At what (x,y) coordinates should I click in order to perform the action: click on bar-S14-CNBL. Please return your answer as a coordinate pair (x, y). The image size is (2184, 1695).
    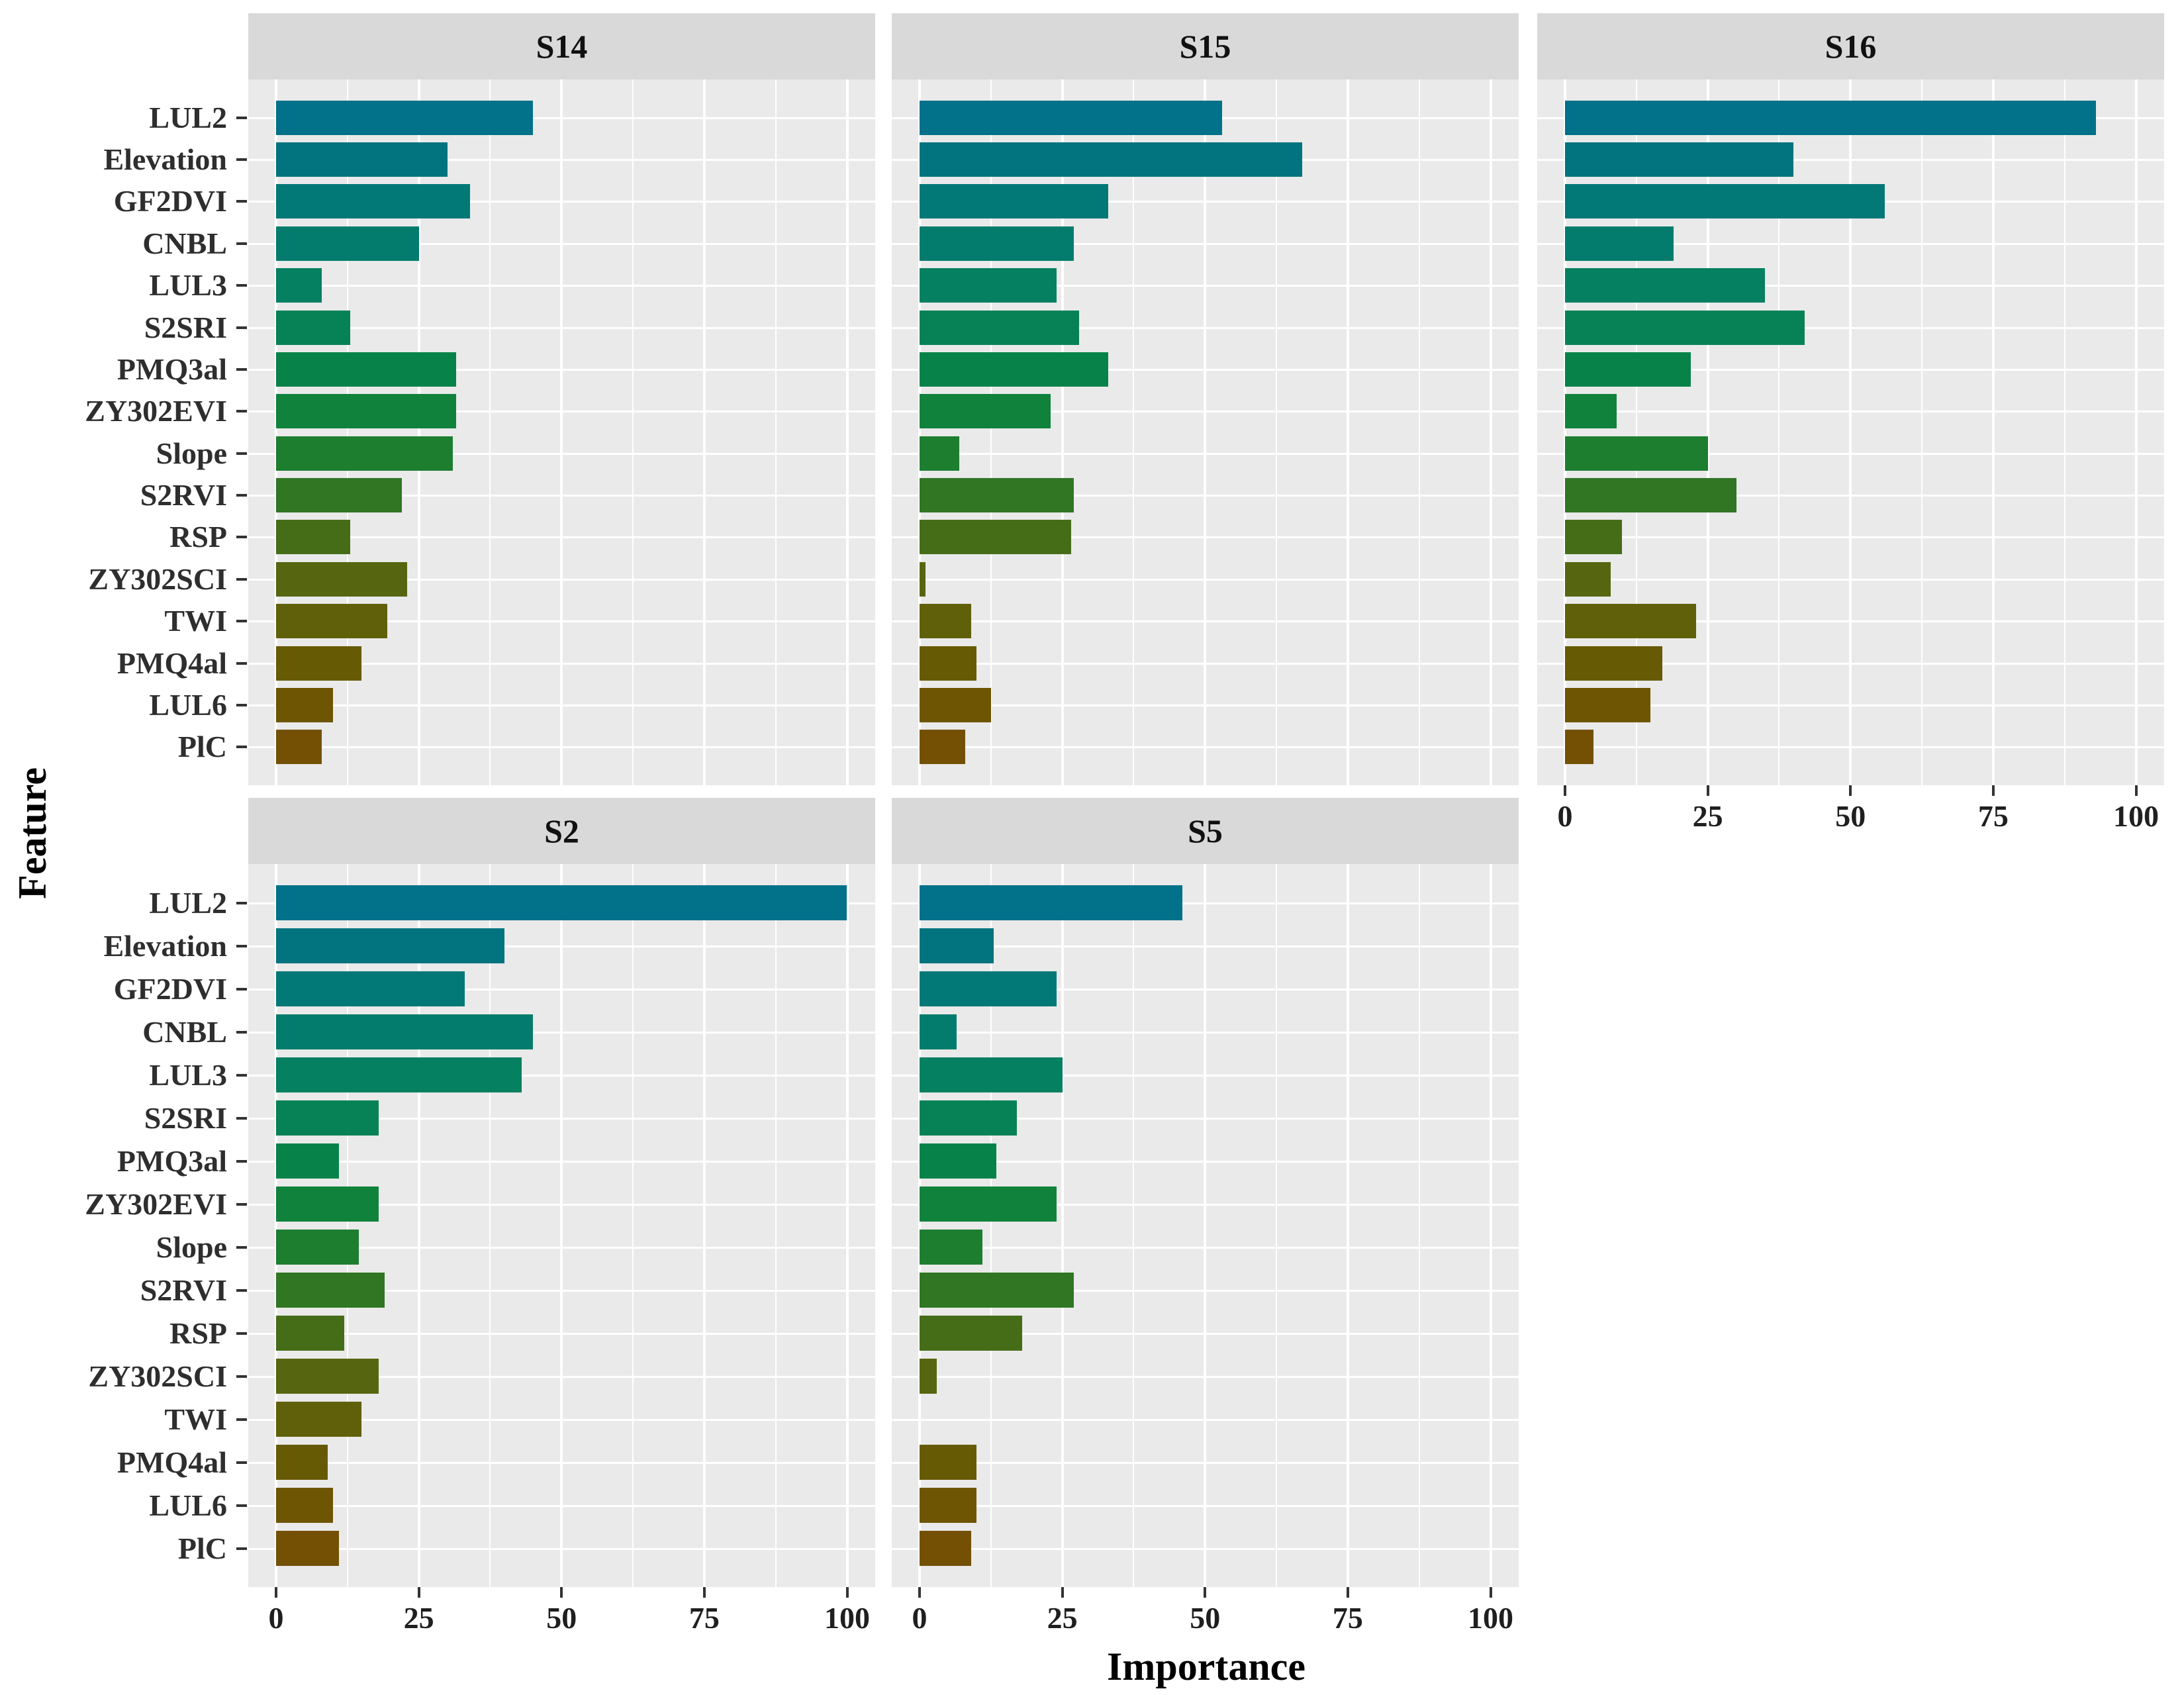
    Looking at the image, I should click on (347, 243).